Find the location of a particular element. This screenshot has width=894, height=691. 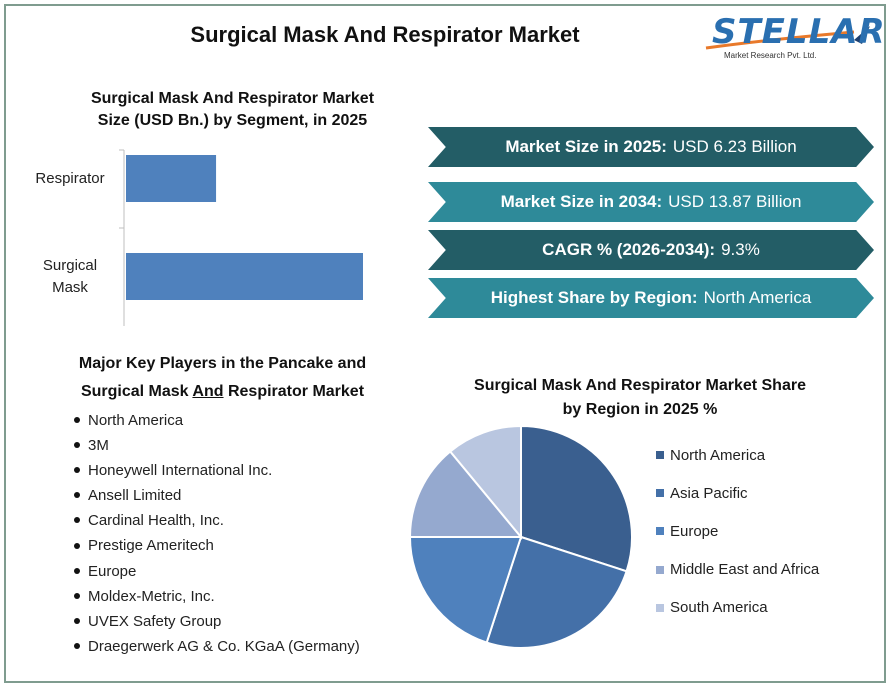

stat-banner-key: Market Size in 2034: is located at coordinates (581, 201).